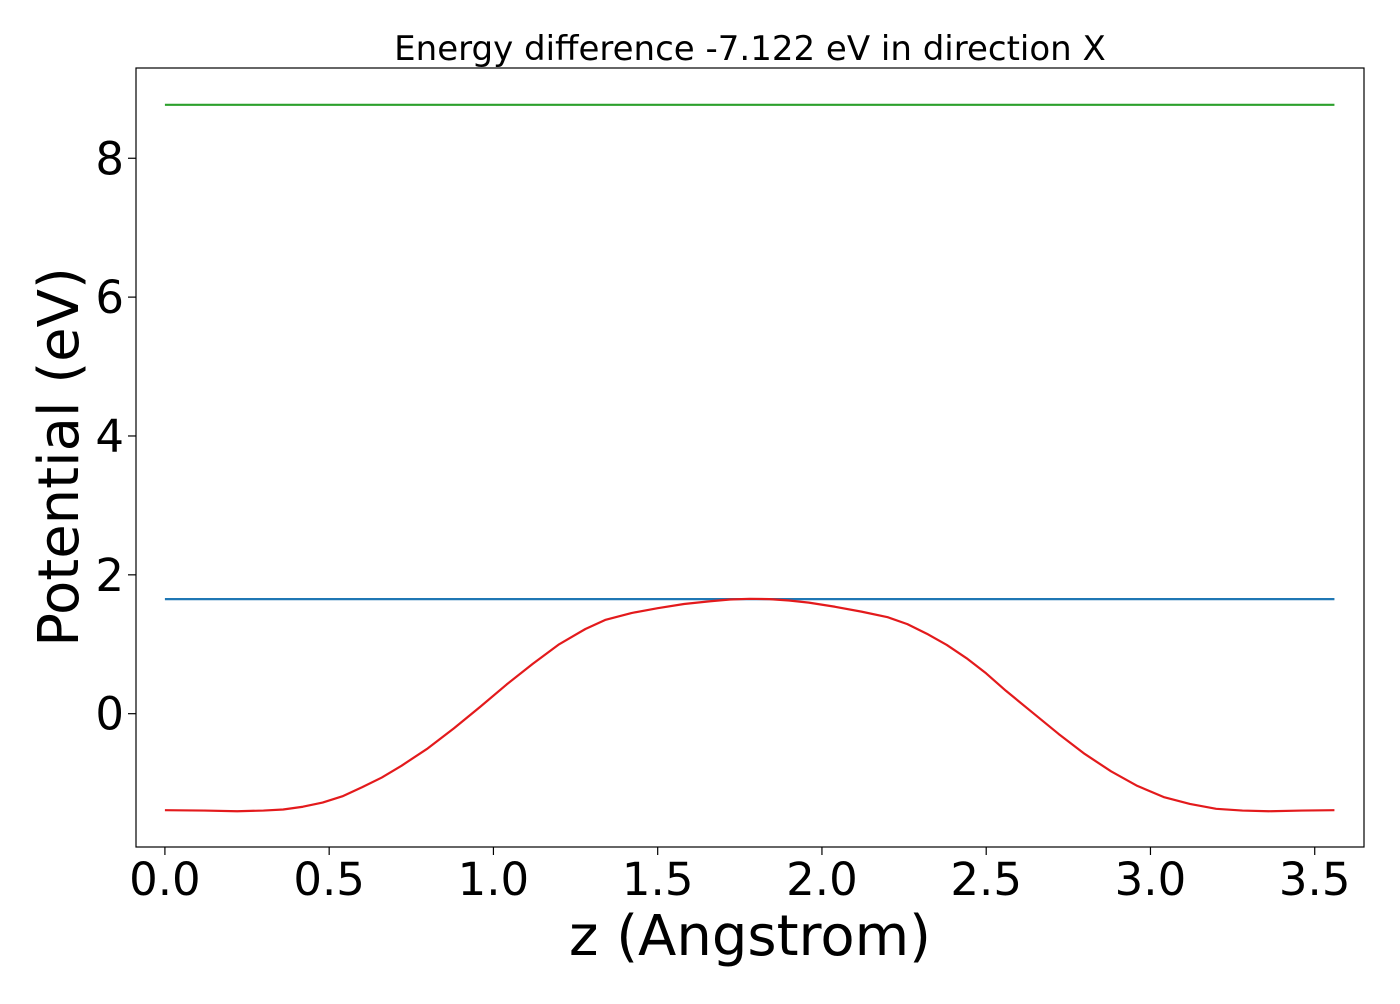 This screenshot has width=1400, height=1004. What do you see at coordinates (109, 436) in the screenshot?
I see `y-tick-label: 4` at bounding box center [109, 436].